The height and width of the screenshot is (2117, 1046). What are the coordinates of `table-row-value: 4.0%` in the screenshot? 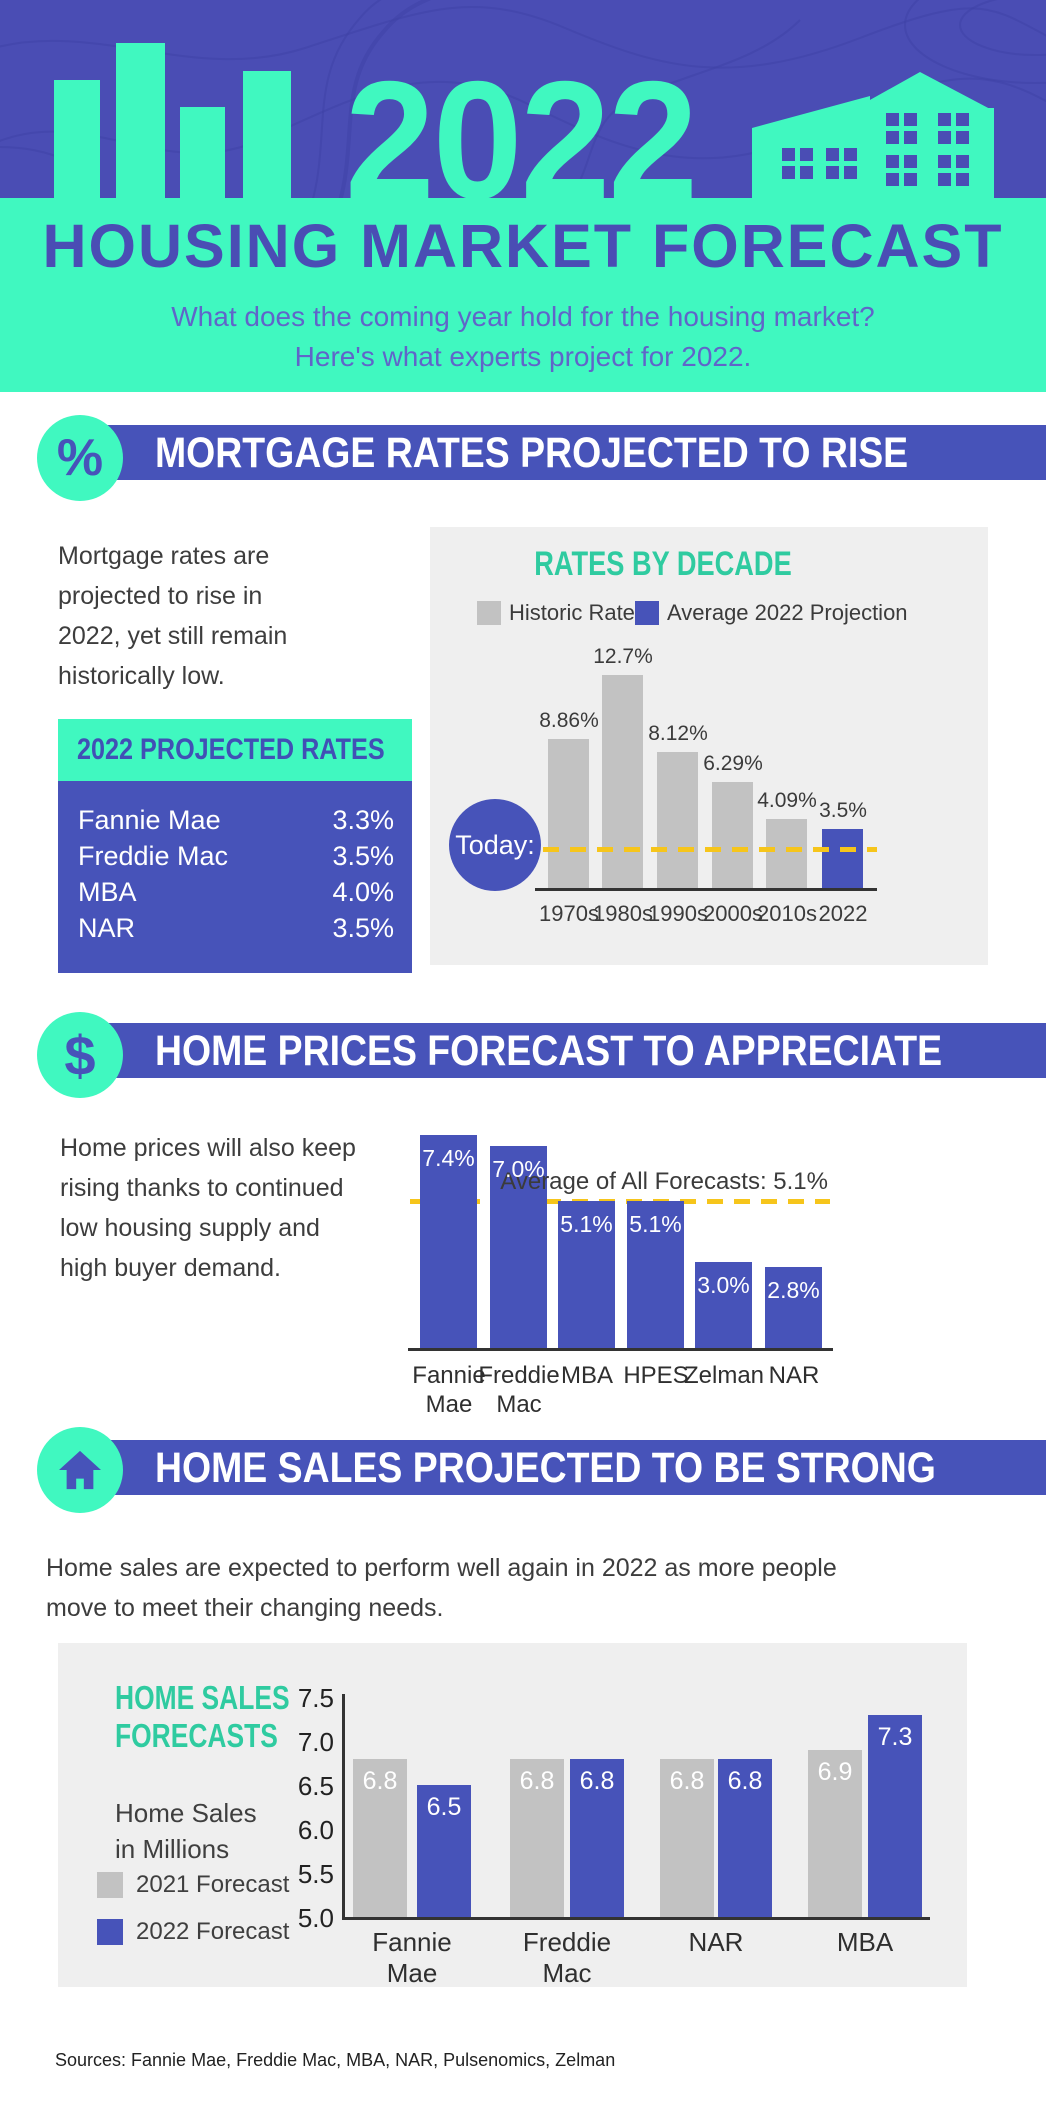 It's located at (363, 892).